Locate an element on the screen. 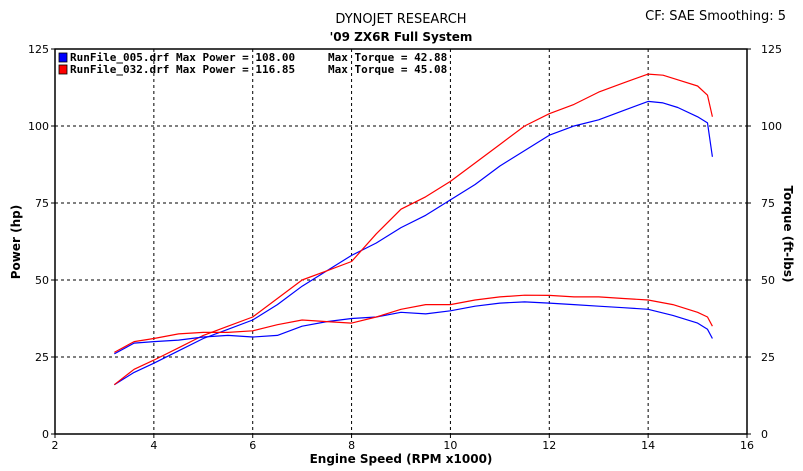  x-tick-label: 16 is located at coordinates (747, 445).